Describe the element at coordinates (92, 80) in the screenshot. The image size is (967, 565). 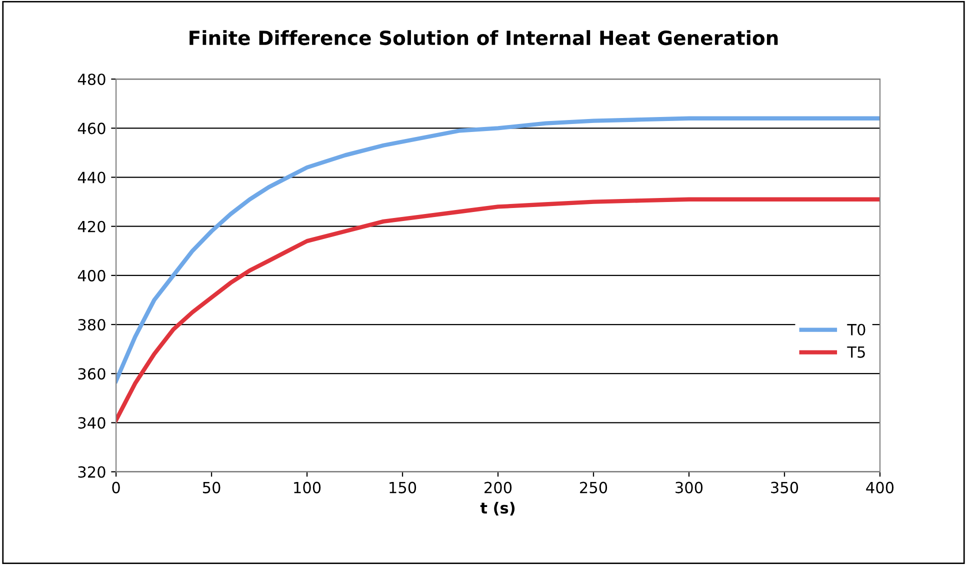
I see `y-tick-label: 480` at that location.